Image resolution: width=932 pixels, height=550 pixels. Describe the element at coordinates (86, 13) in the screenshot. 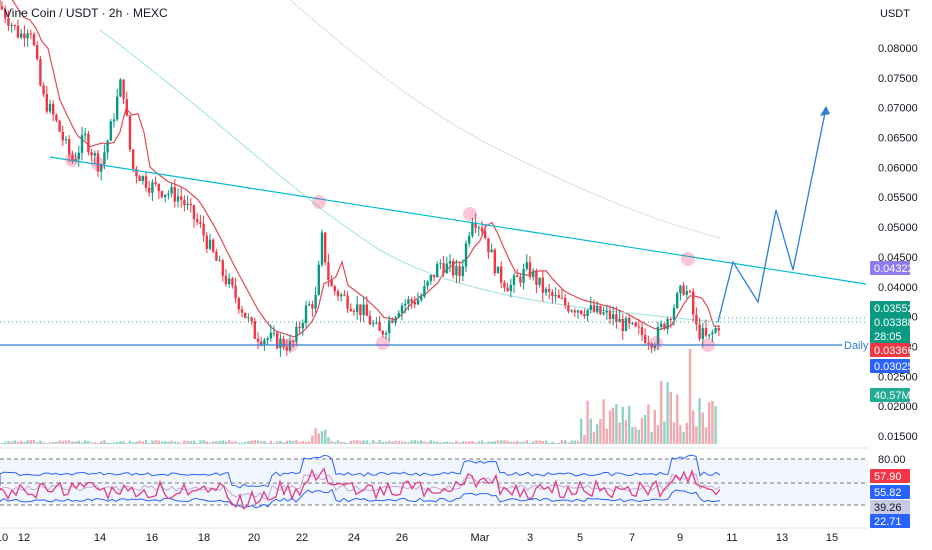

I see `chart-title: Vine Coin / USDT · 2h · MEXC` at that location.